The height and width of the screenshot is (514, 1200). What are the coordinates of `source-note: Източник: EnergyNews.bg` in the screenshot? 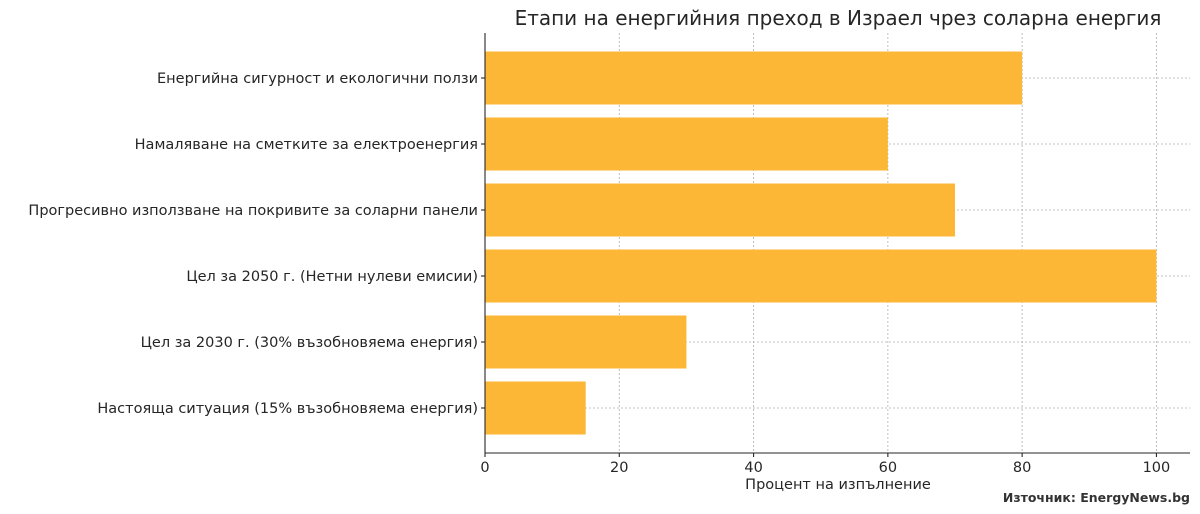 It's located at (1096, 497).